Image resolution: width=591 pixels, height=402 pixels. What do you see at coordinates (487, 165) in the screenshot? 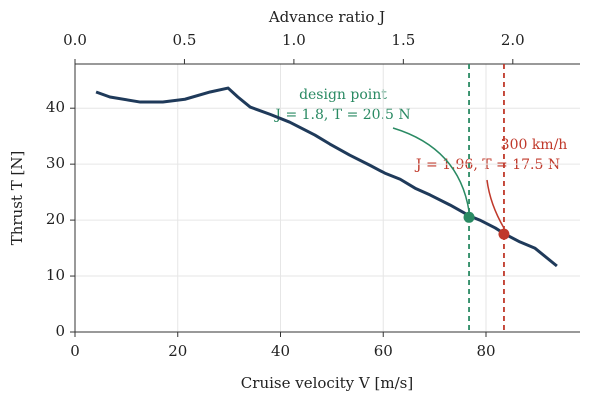
I see `annotation-text: J = 1.96, T = 17.5 N` at bounding box center [487, 165].